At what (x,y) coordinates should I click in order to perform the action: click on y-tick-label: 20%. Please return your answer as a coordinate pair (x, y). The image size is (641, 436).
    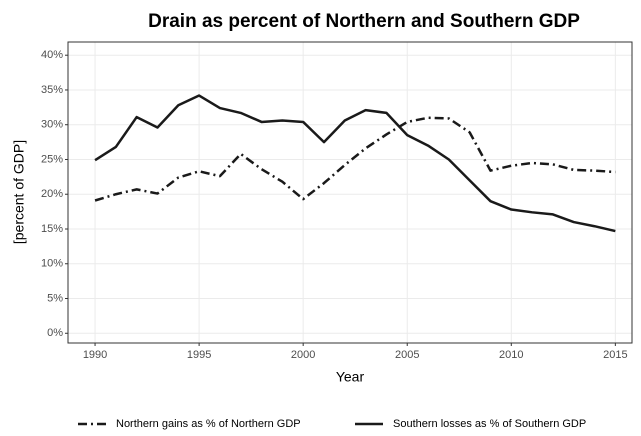
    Looking at the image, I should click on (52, 194).